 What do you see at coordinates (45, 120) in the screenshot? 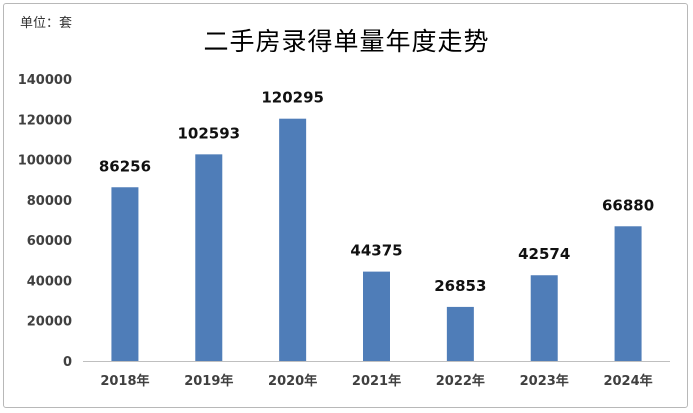
I see `y-tick-label: 120000` at bounding box center [45, 120].